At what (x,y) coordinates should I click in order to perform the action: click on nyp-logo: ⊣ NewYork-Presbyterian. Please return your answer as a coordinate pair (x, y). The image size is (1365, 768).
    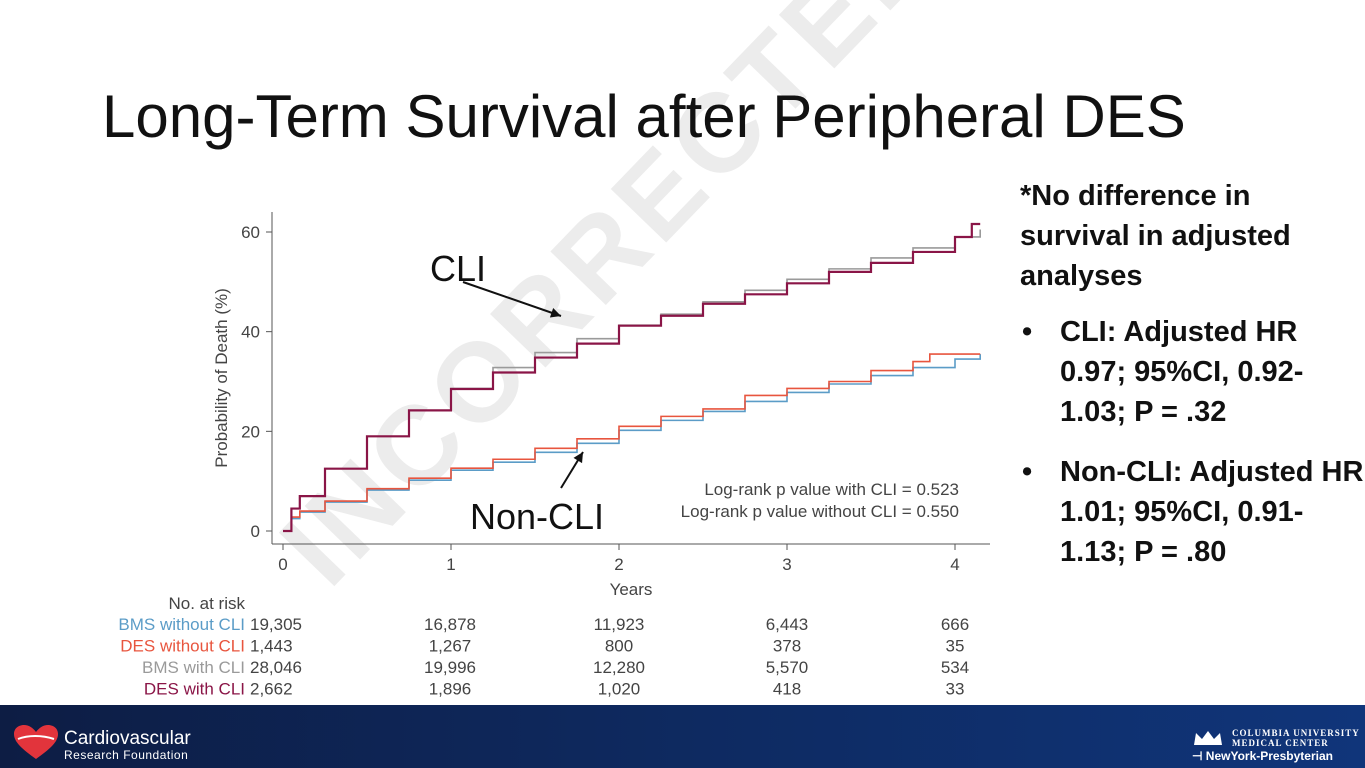
    Looking at the image, I should click on (1262, 756).